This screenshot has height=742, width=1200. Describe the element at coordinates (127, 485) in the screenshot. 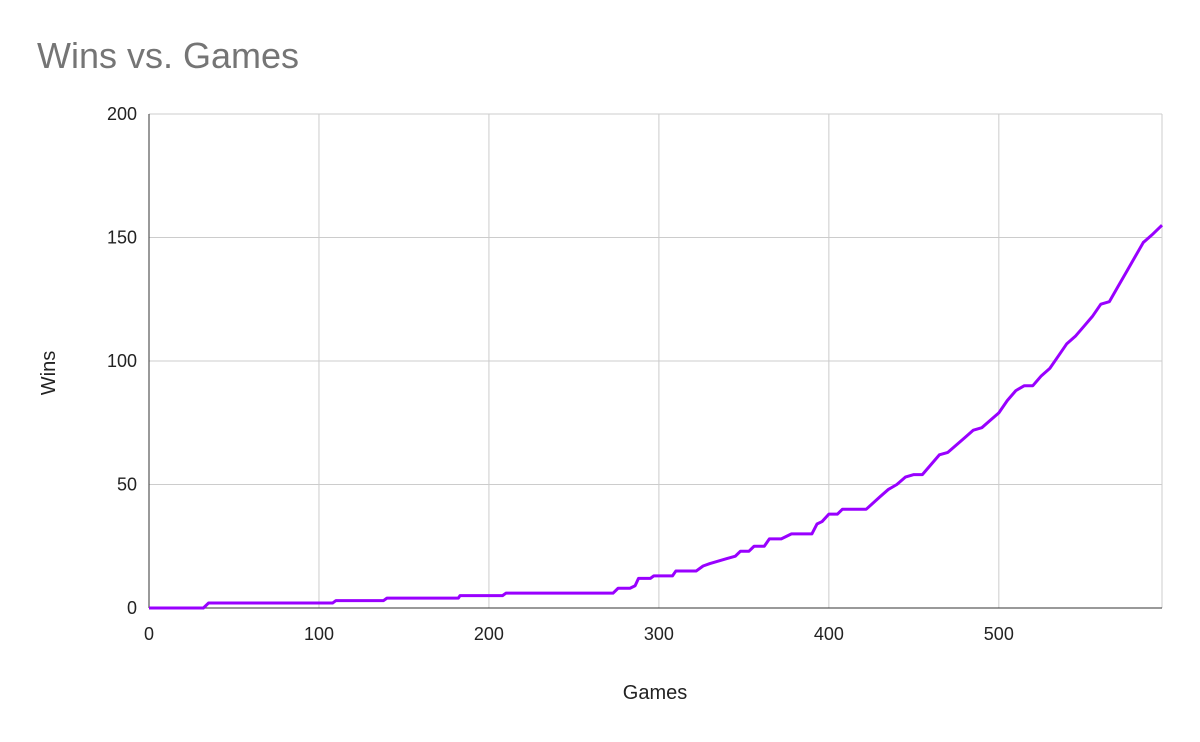

I see `y-tick-label: 50` at that location.